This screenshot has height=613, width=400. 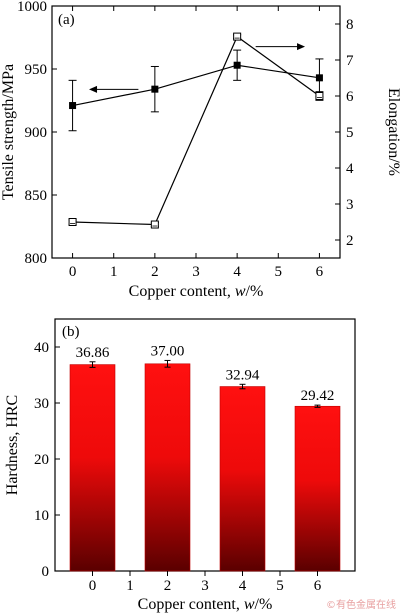 I want to click on panel-label-a: (a), so click(x=66, y=20).